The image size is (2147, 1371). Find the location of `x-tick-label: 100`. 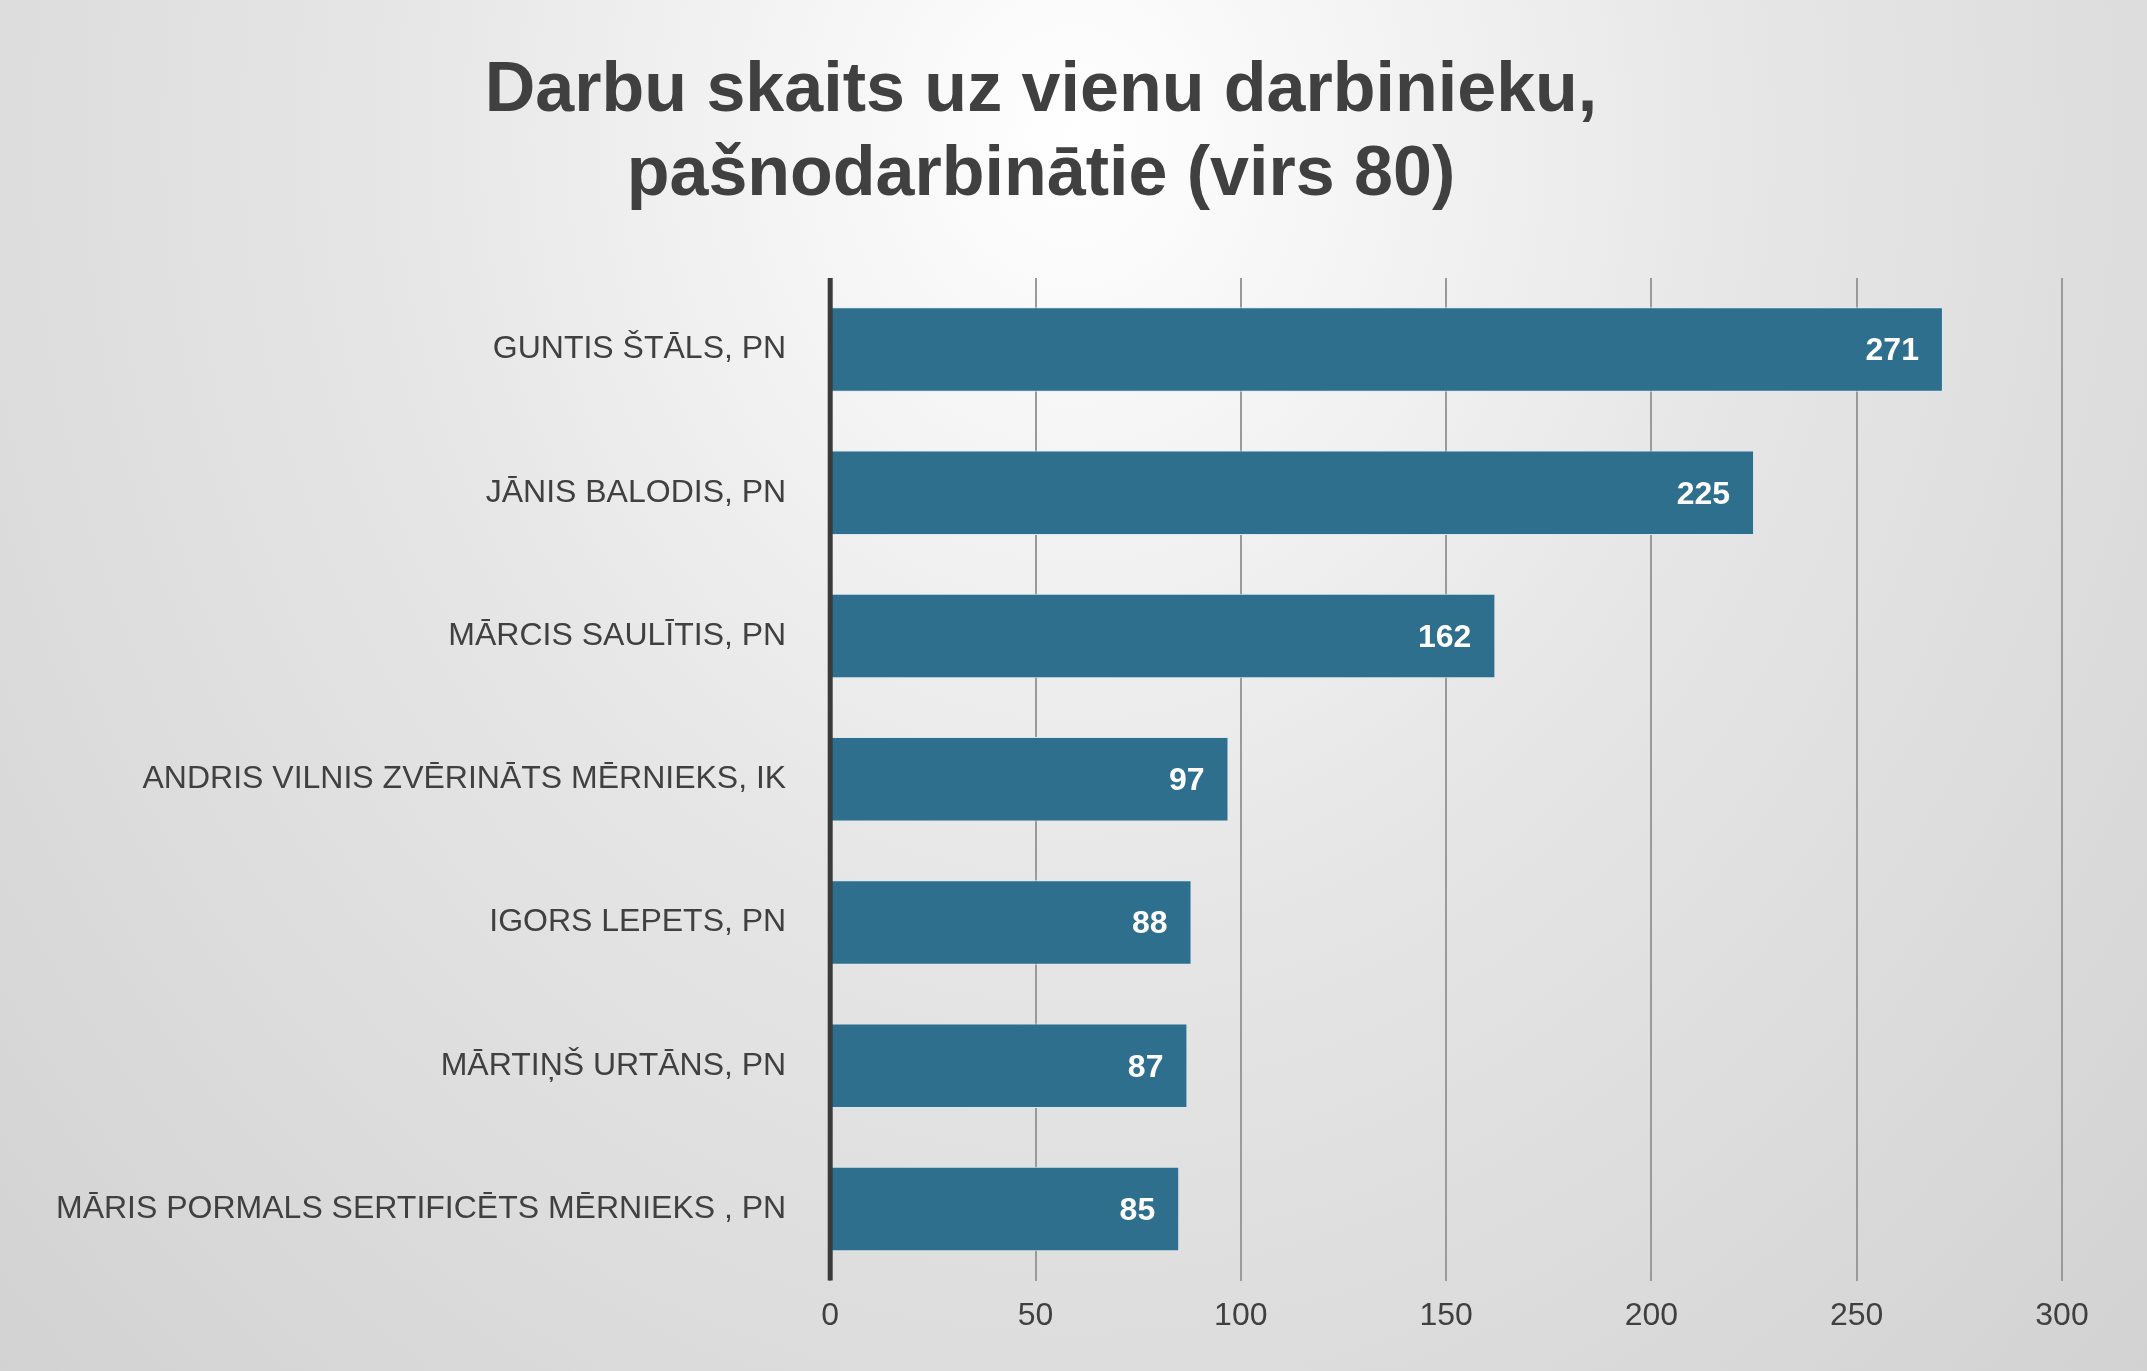

x-tick-label: 100 is located at coordinates (1241, 1313).